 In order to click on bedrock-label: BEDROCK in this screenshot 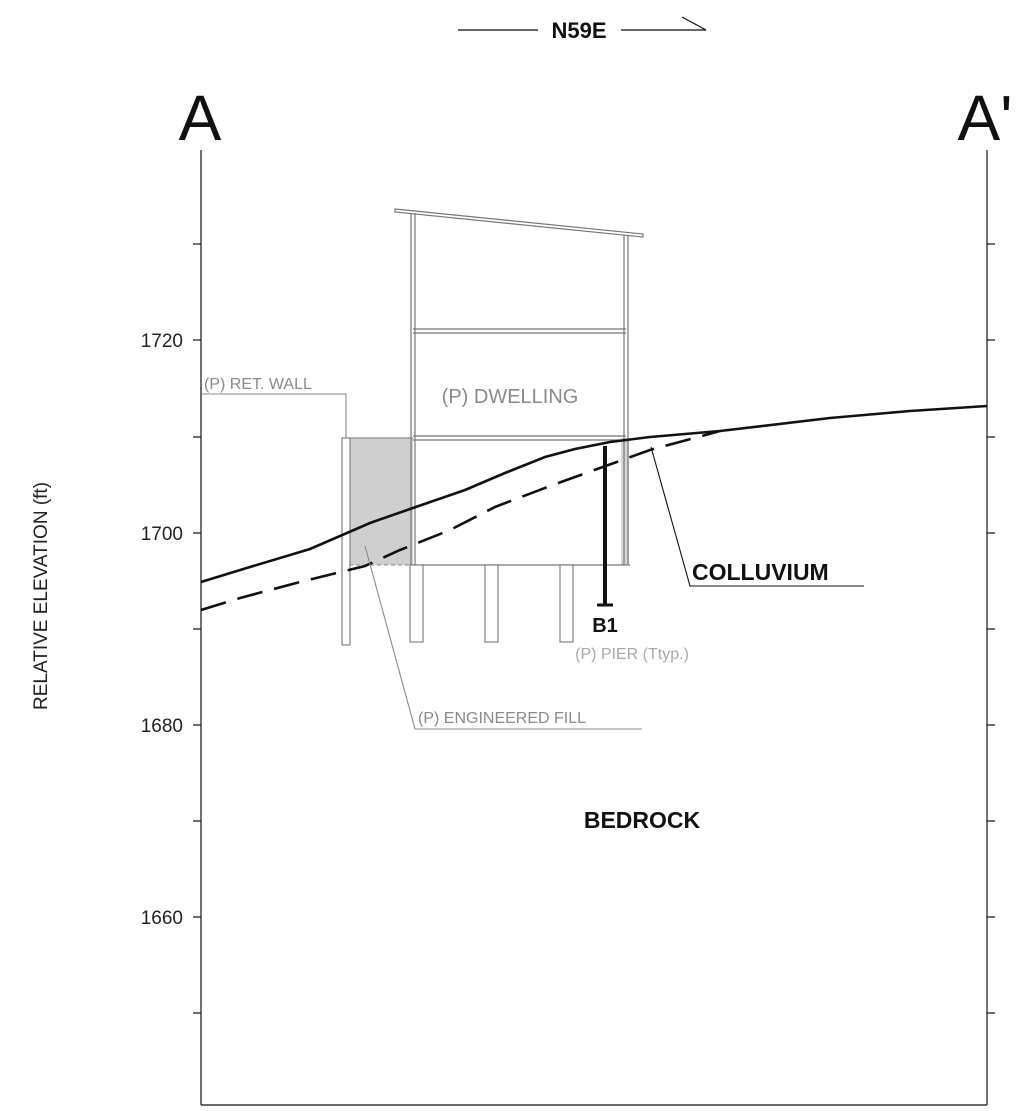, I will do `click(642, 820)`.